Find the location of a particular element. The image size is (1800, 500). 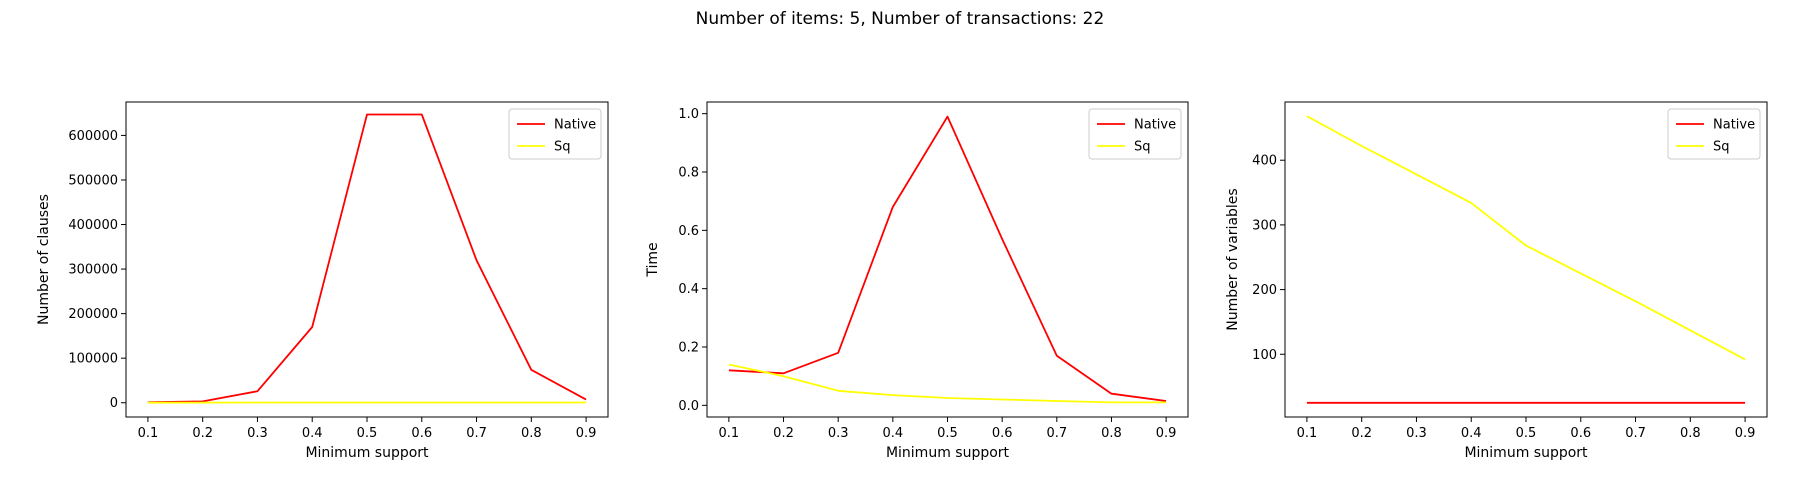

y-tick-label: 200 is located at coordinates (1264, 290).